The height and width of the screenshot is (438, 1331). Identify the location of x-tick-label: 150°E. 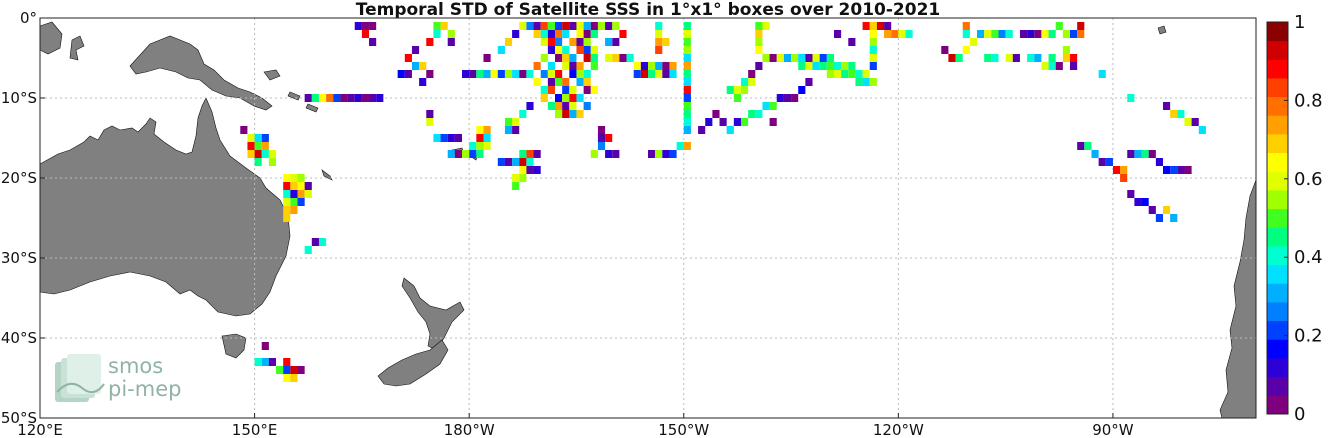
(255, 429).